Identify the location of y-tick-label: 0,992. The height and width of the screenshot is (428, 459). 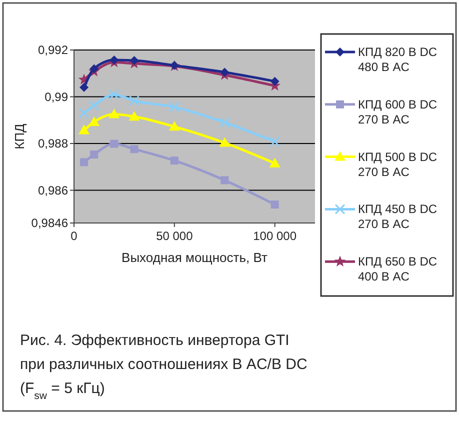
(53, 50).